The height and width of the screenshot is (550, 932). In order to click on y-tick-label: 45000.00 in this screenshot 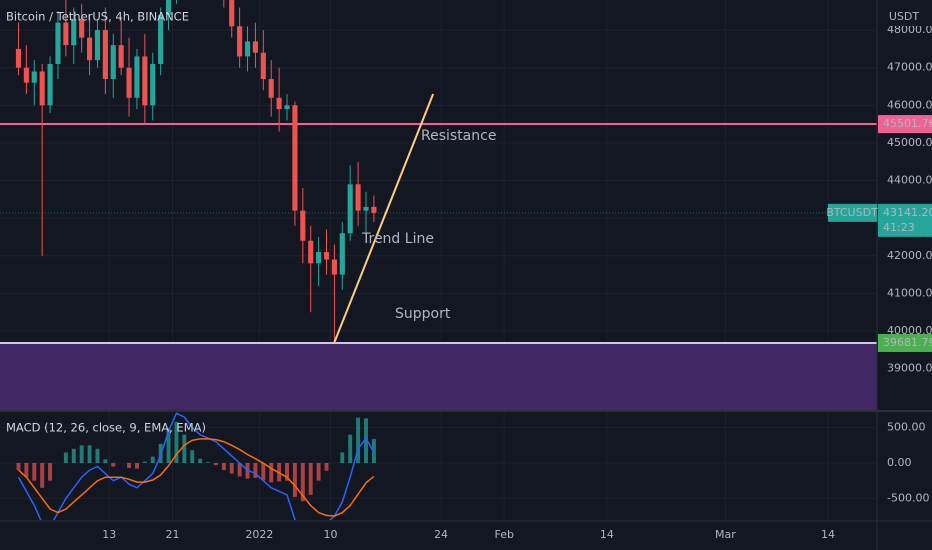, I will do `click(909, 142)`.